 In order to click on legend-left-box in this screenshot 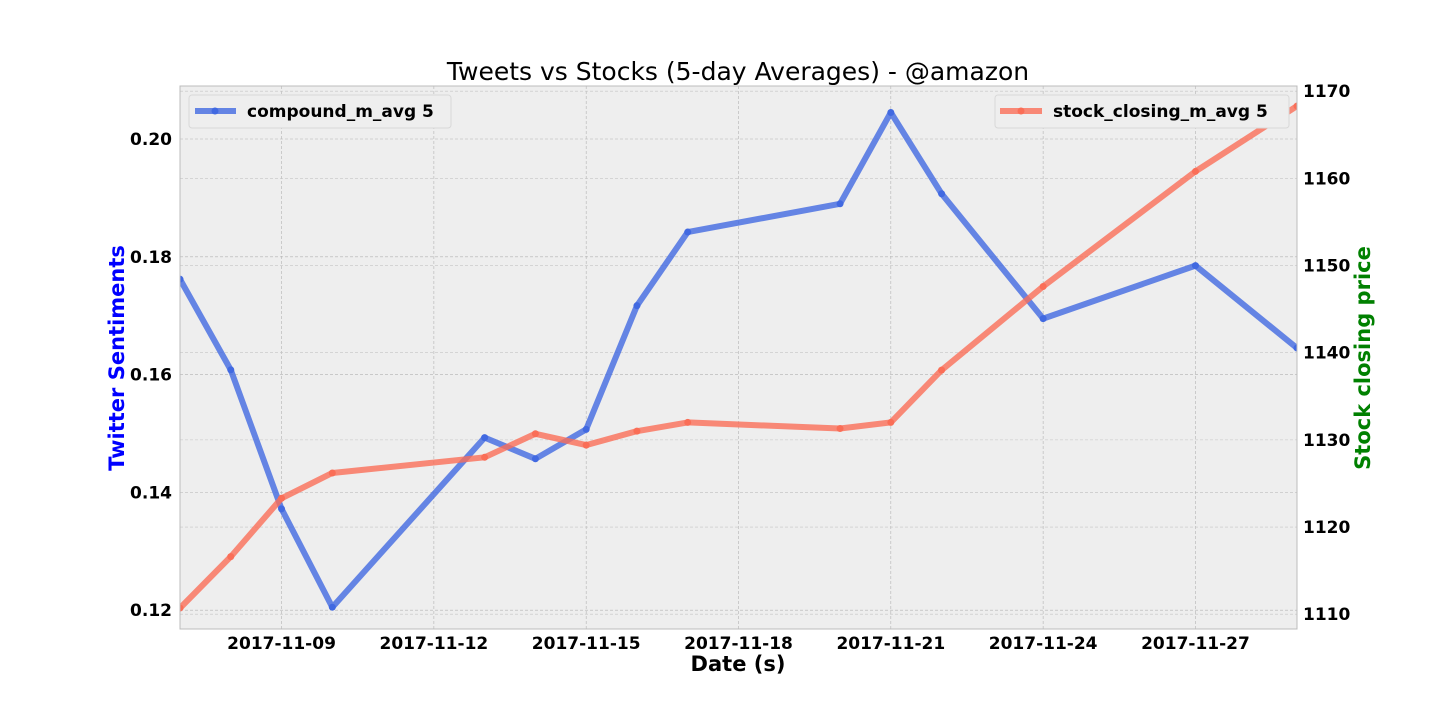, I will do `click(320, 111)`.